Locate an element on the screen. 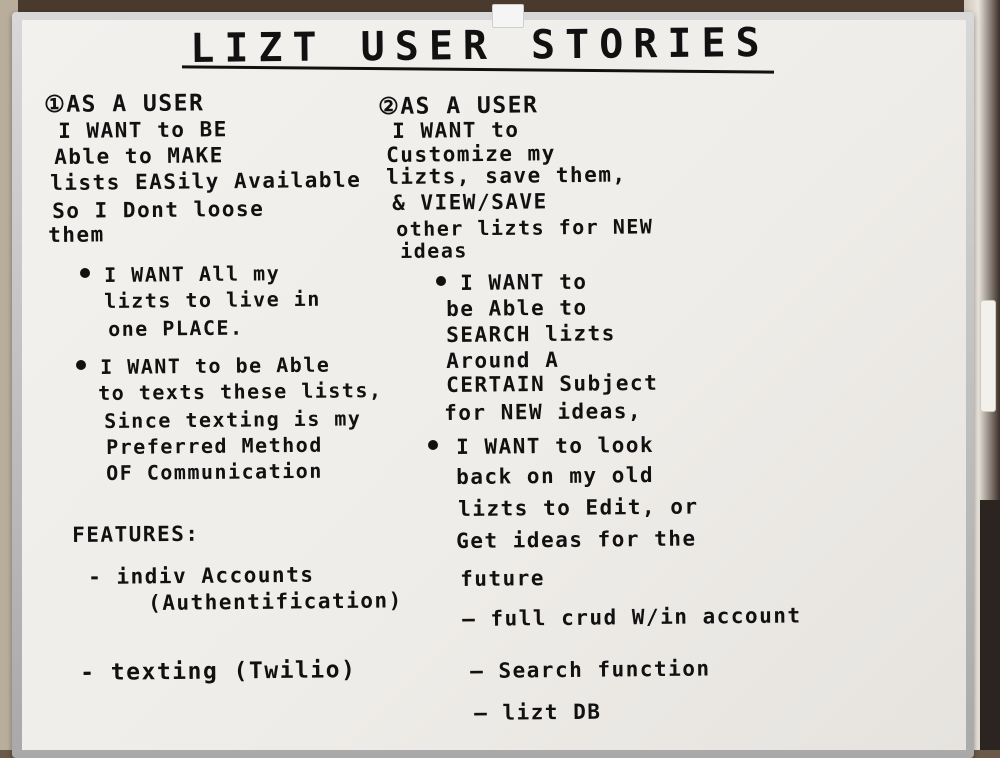  story2-bullet1-line: Around A is located at coordinates (503, 360).